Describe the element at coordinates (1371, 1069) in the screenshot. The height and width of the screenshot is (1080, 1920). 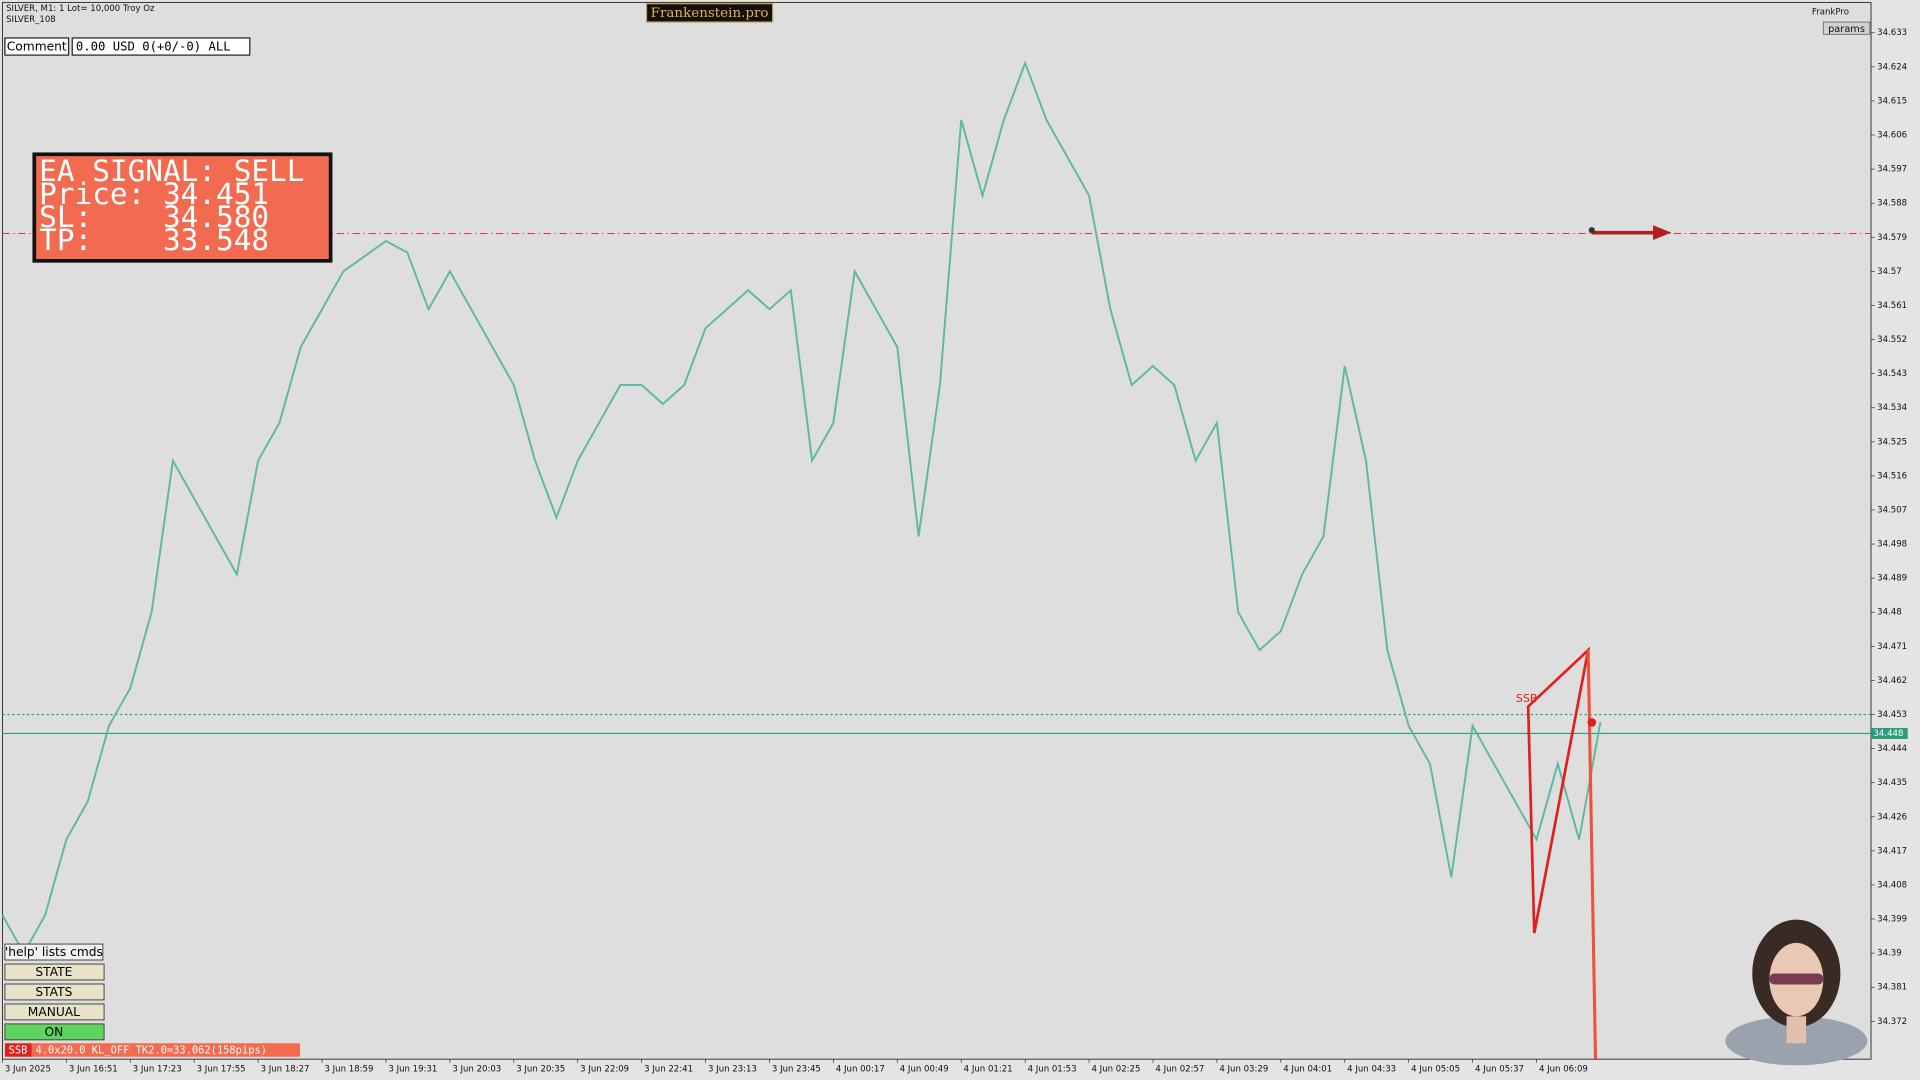
I see `x-tick-label: 4 Jun 04:33` at that location.